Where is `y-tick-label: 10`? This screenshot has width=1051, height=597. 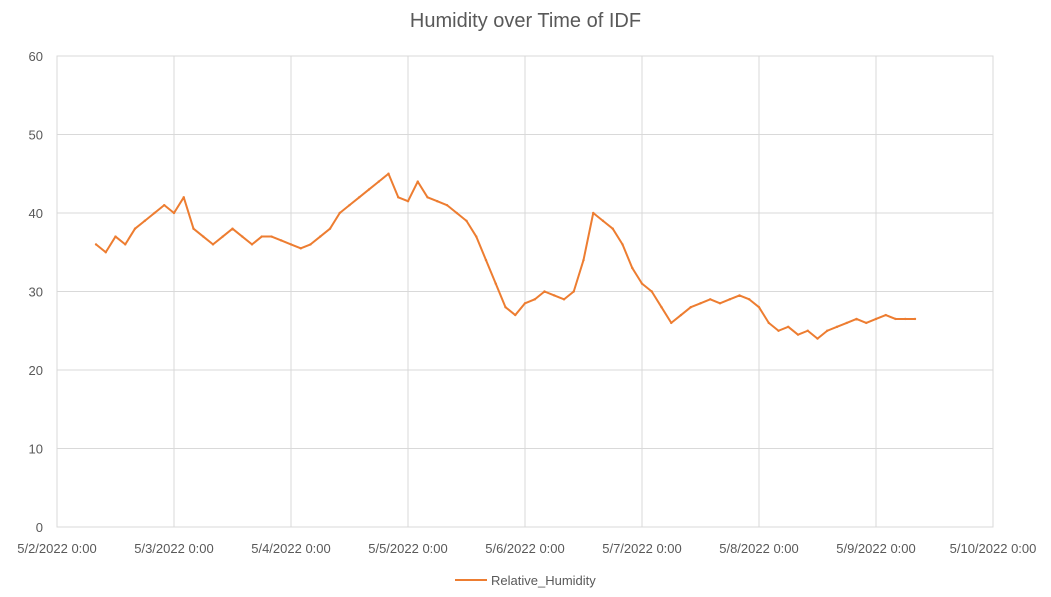
y-tick-label: 10 is located at coordinates (36, 449).